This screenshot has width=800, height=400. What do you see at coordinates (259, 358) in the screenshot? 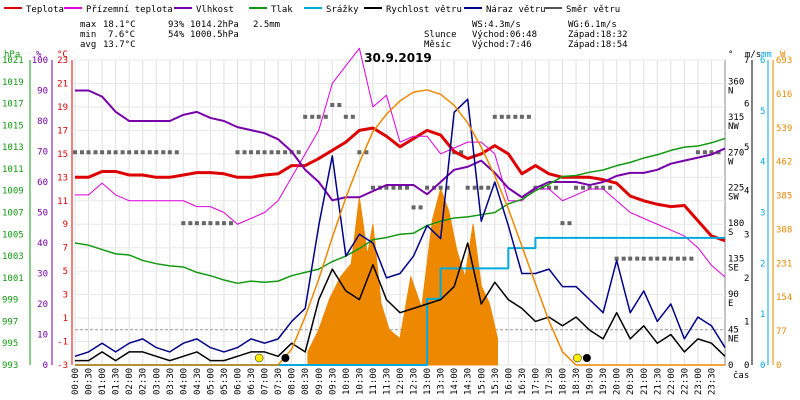
I see `sun-marker` at bounding box center [259, 358].